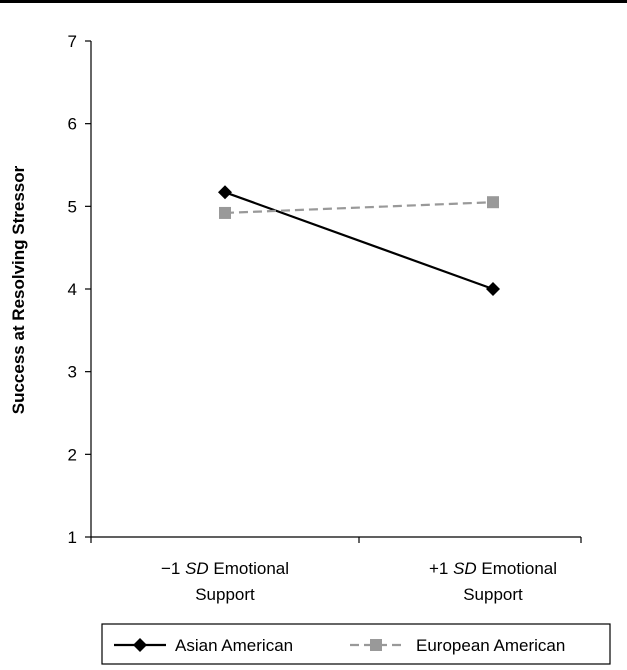 This screenshot has height=670, width=627. I want to click on x-category-label: −1 SD Emotional, so click(225, 568).